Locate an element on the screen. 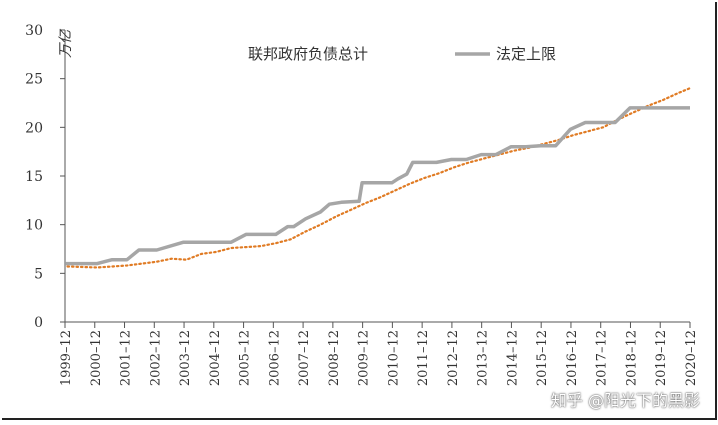  x-tick-label: 2001–12 is located at coordinates (126, 358).